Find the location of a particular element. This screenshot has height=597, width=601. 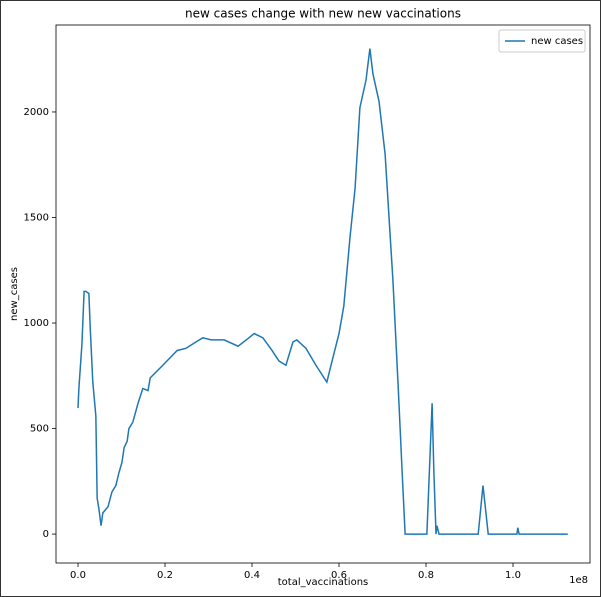

x-tick-label: 0.0 is located at coordinates (78, 575).